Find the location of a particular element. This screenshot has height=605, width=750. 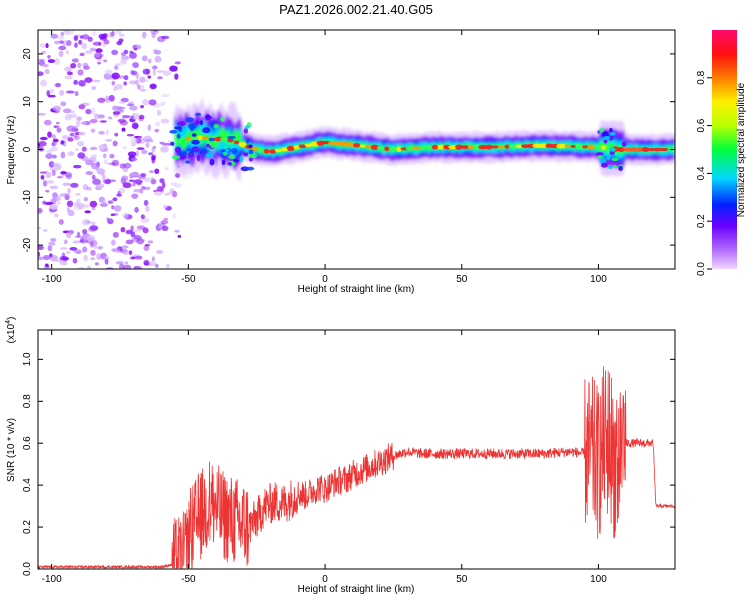

spectrogram-x-axis-label: Height of straight line (km) is located at coordinates (356, 289).